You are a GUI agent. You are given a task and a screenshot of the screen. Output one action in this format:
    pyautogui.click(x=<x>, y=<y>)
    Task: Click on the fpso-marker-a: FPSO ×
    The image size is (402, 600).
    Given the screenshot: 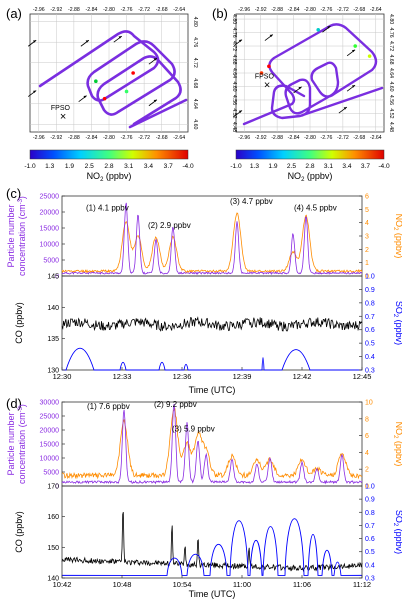 What is the action you would take?
    pyautogui.click(x=61, y=114)
    